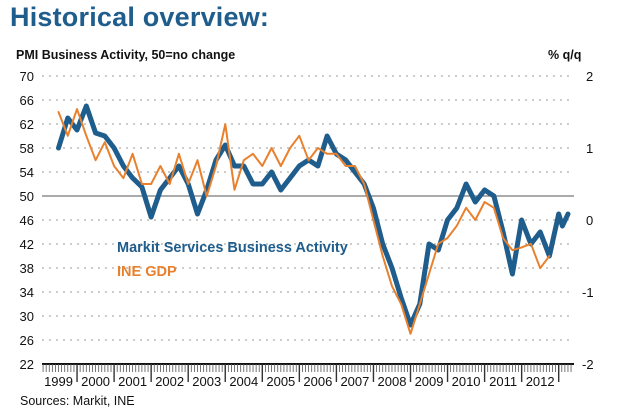  I want to click on y-tick-label-right: -2, so click(588, 364).